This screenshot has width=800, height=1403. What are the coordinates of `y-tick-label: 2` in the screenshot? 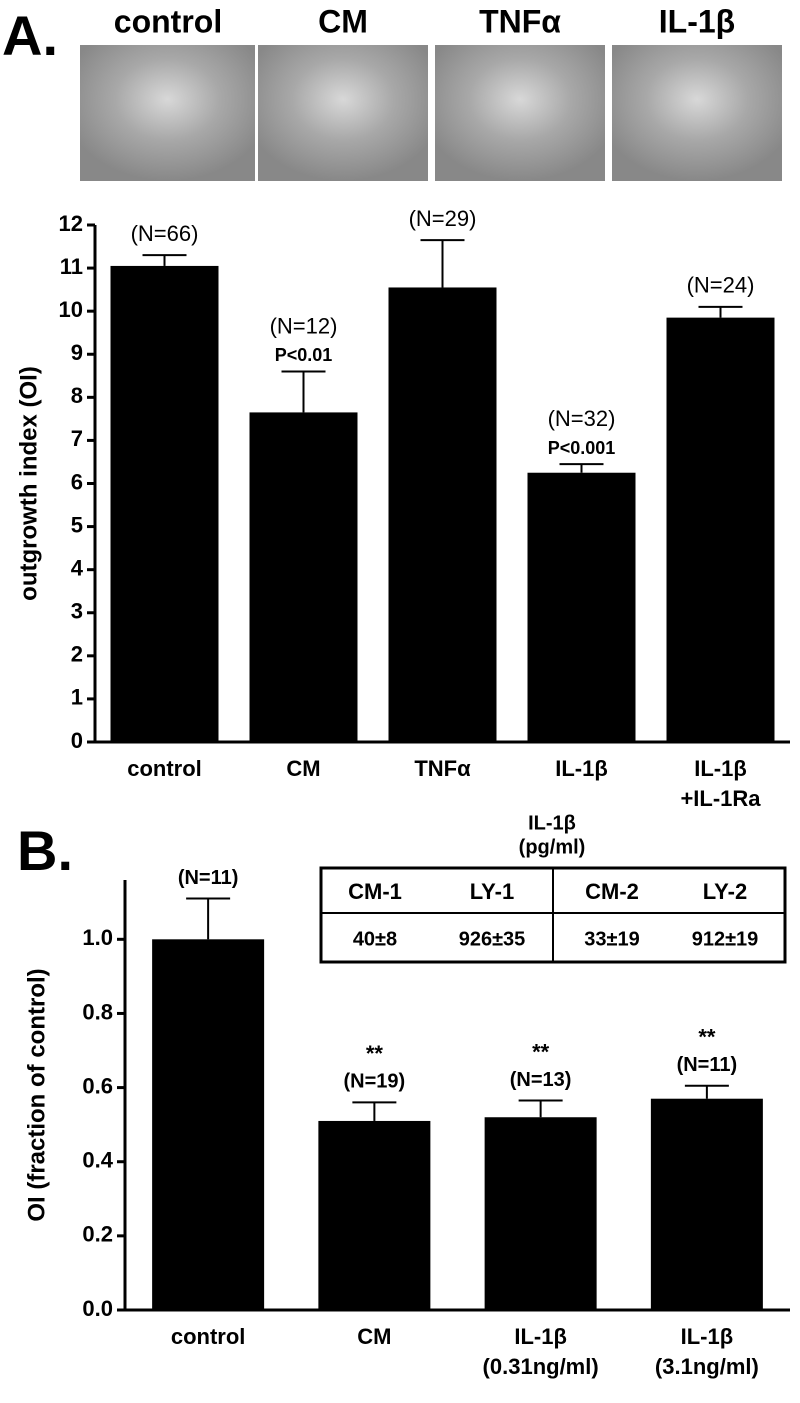 It's located at (77, 654).